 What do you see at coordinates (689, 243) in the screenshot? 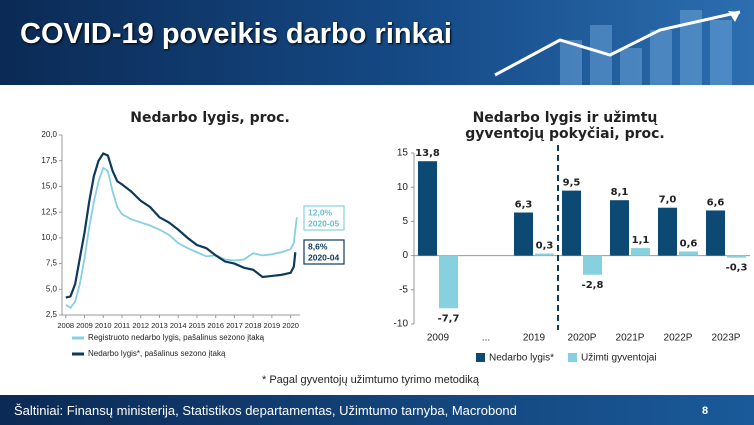
I see `value-label: 0,6` at bounding box center [689, 243].